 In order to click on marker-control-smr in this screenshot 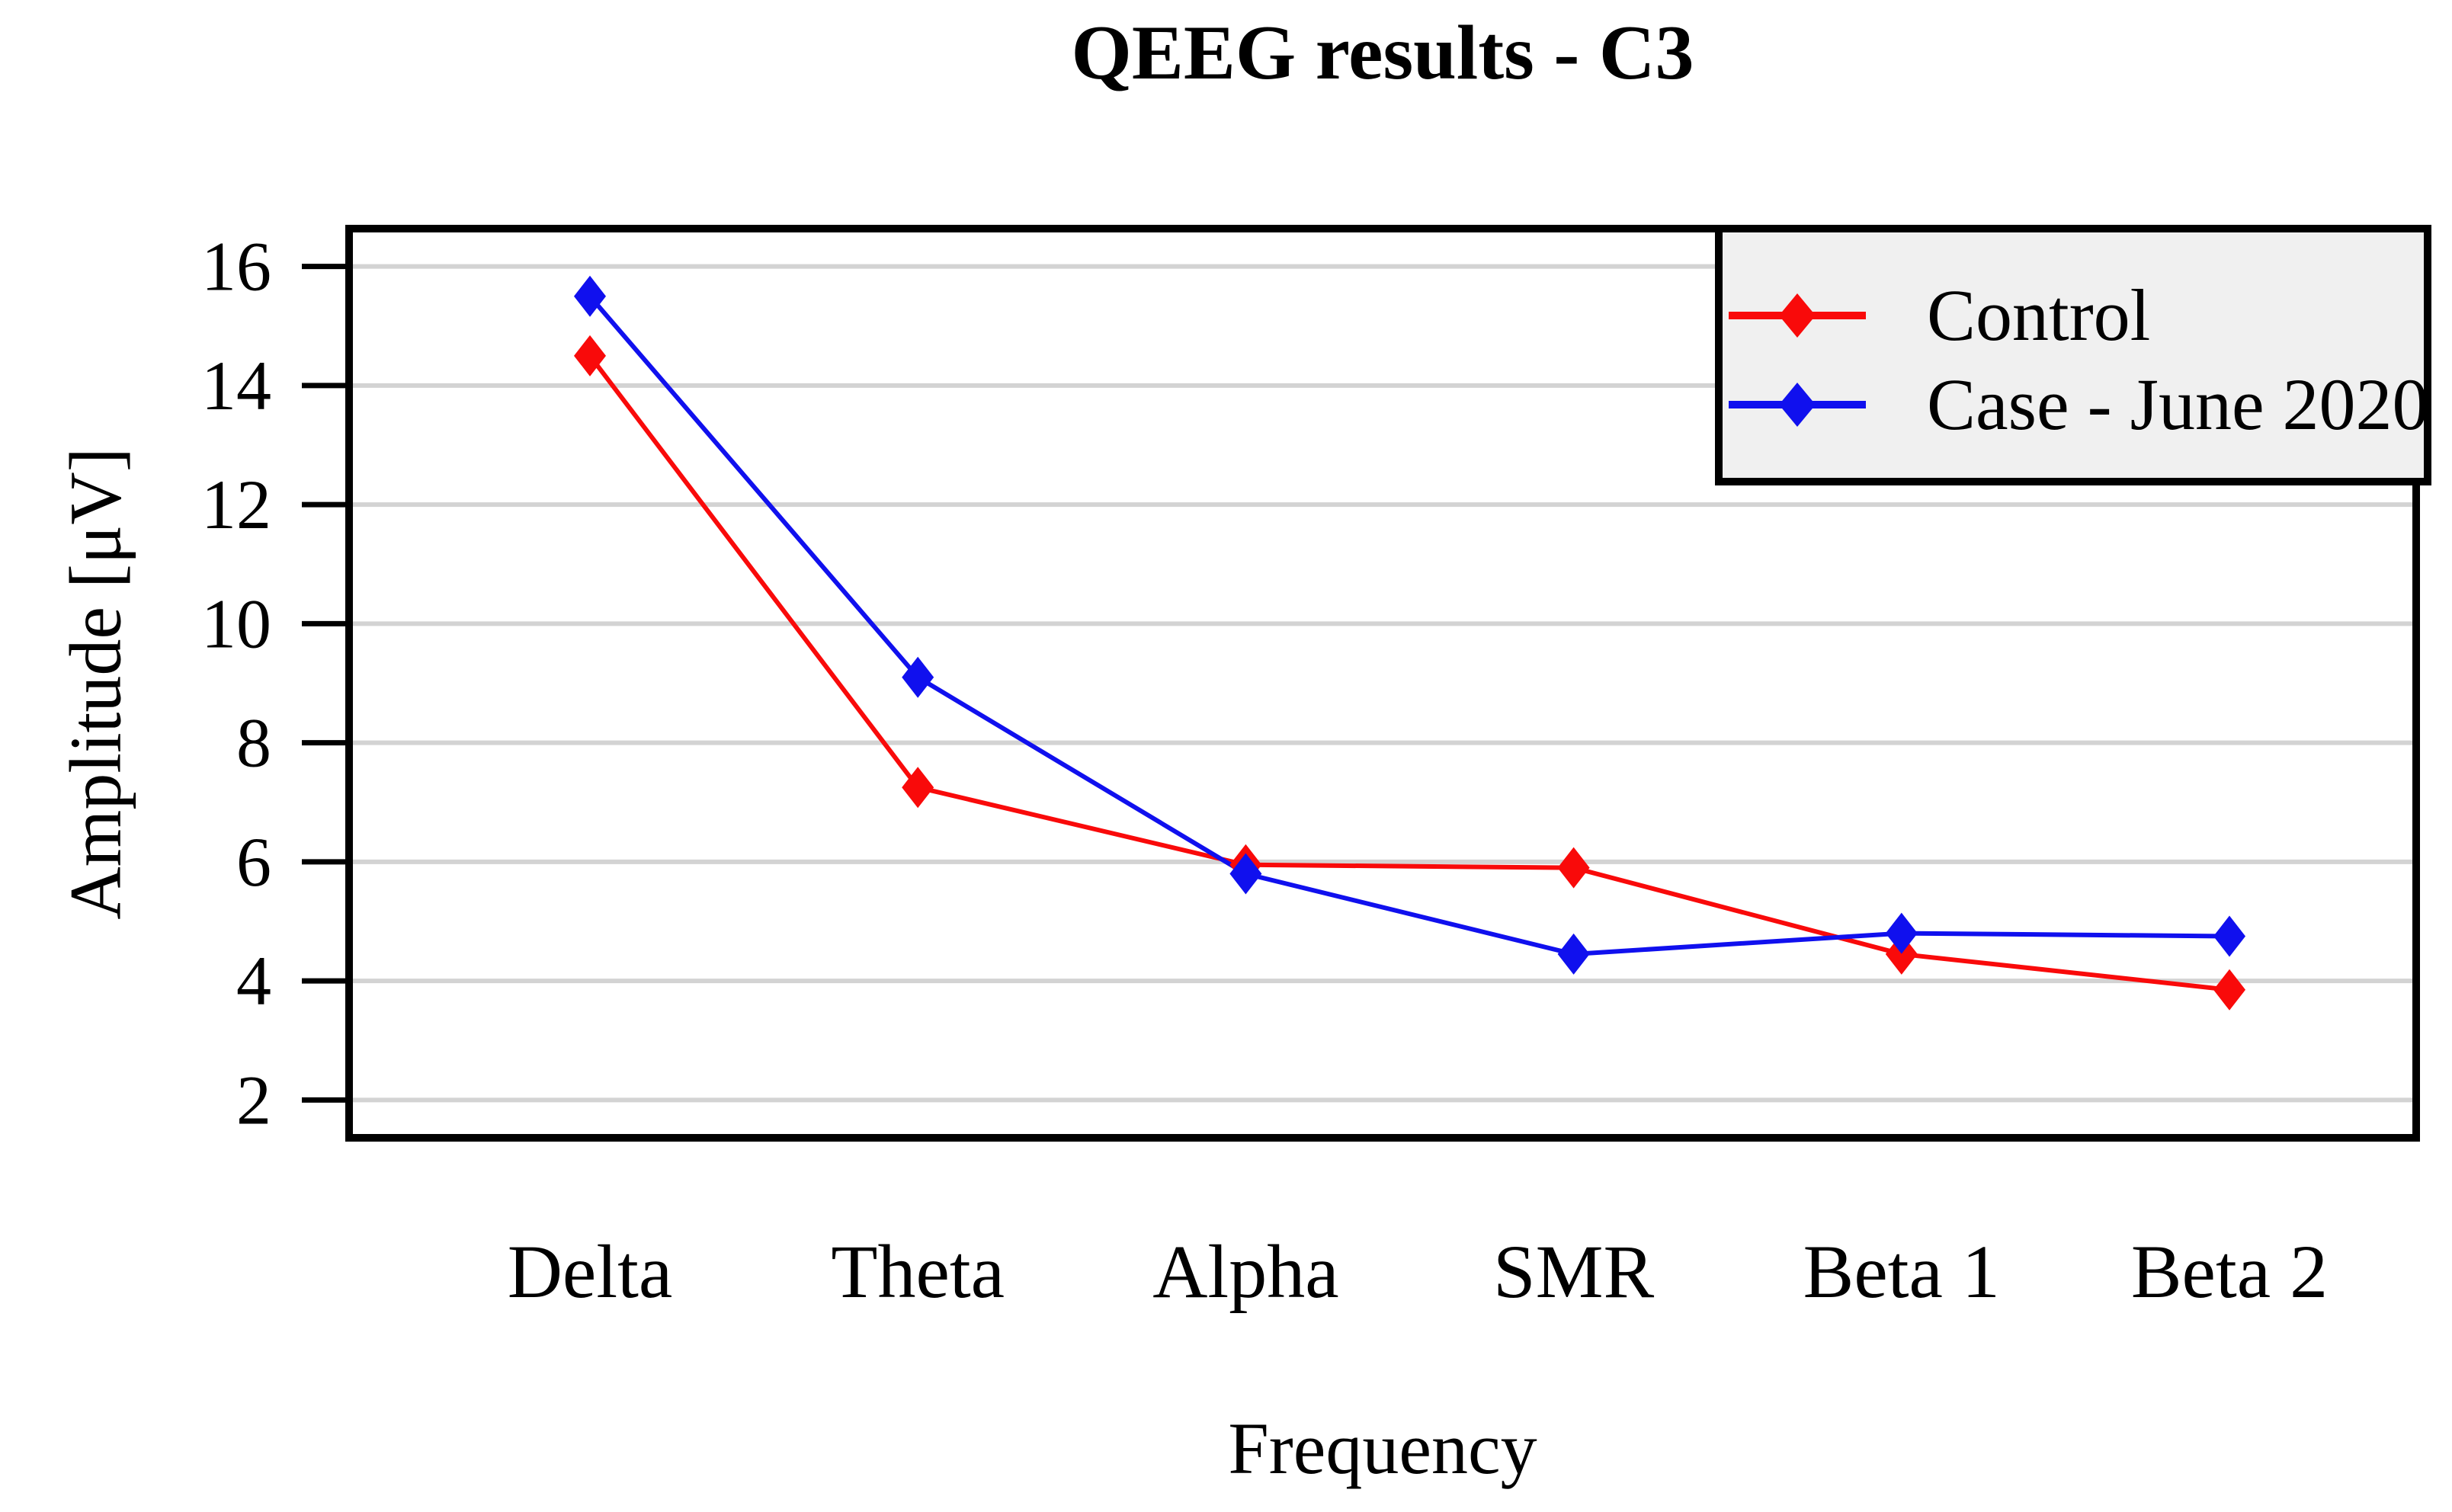, I will do `click(1573, 868)`.